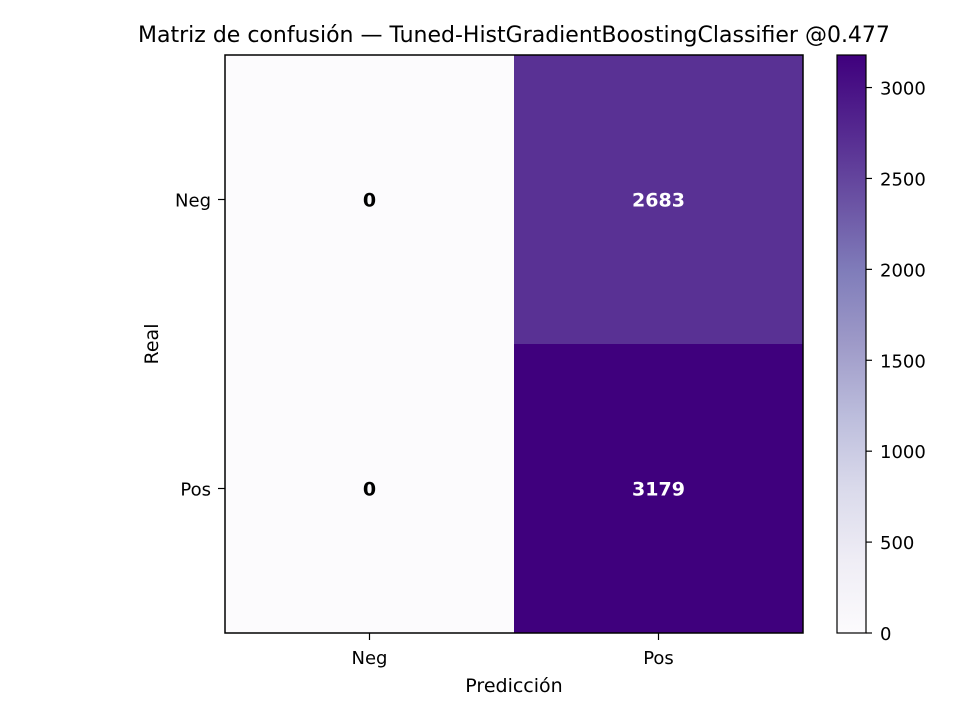  I want to click on x-axis-ticks: Neg Pos, so click(513, 651).